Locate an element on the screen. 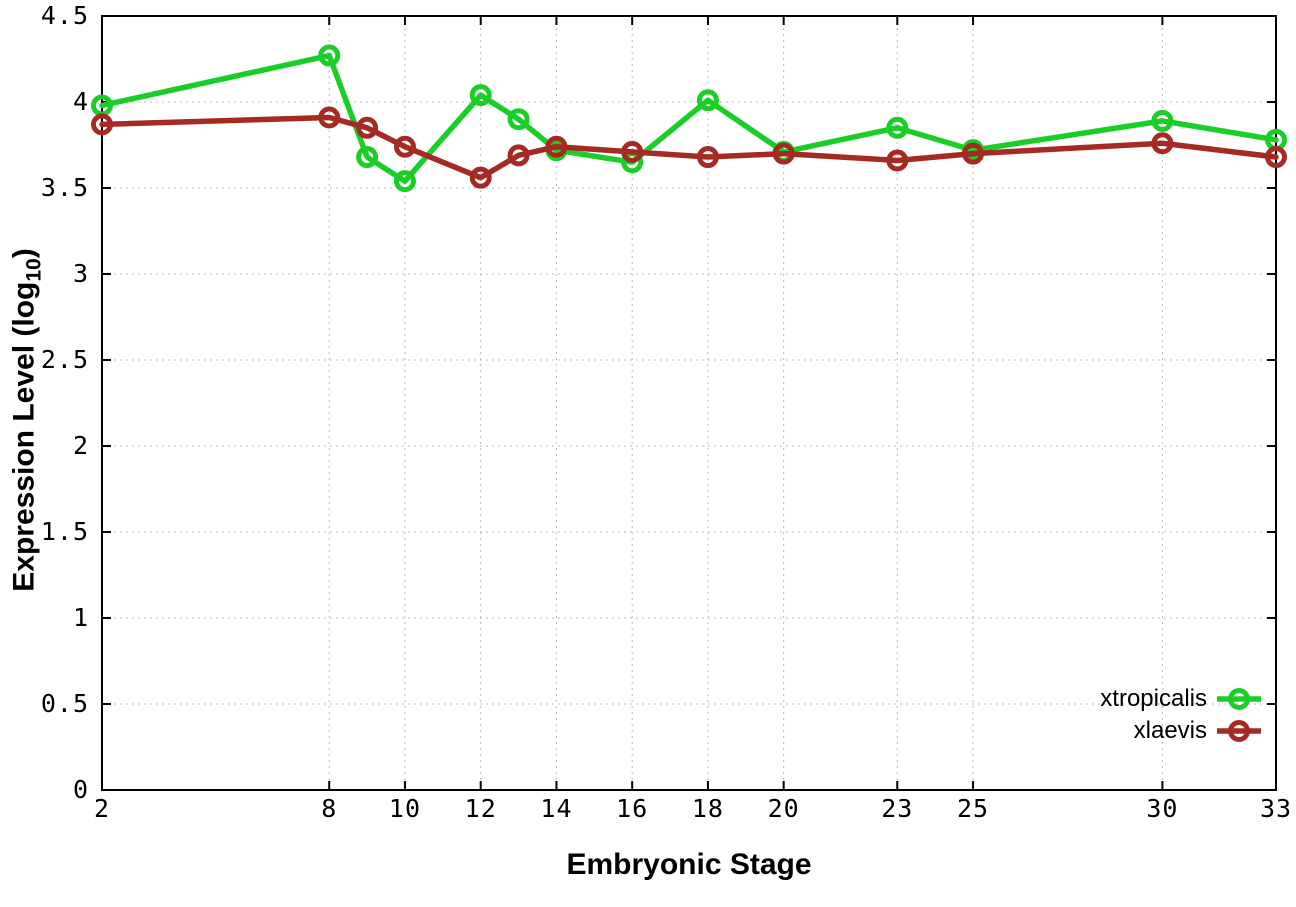 This screenshot has width=1296, height=907. y-tick-label: 2.5 is located at coordinates (65, 359).